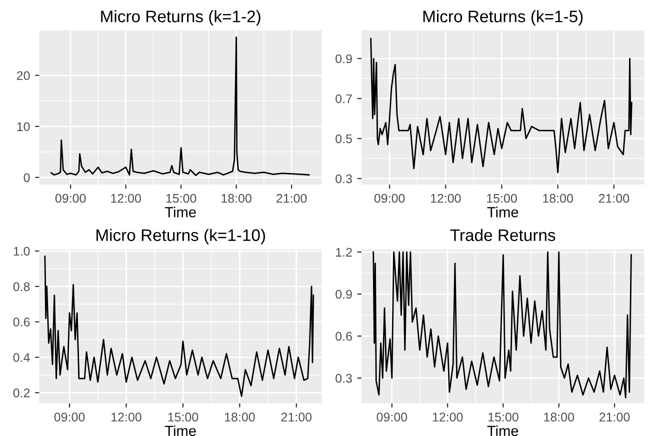 The image size is (654, 436). Describe the element at coordinates (503, 235) in the screenshot. I see `chart-title: Trade Returns` at that location.